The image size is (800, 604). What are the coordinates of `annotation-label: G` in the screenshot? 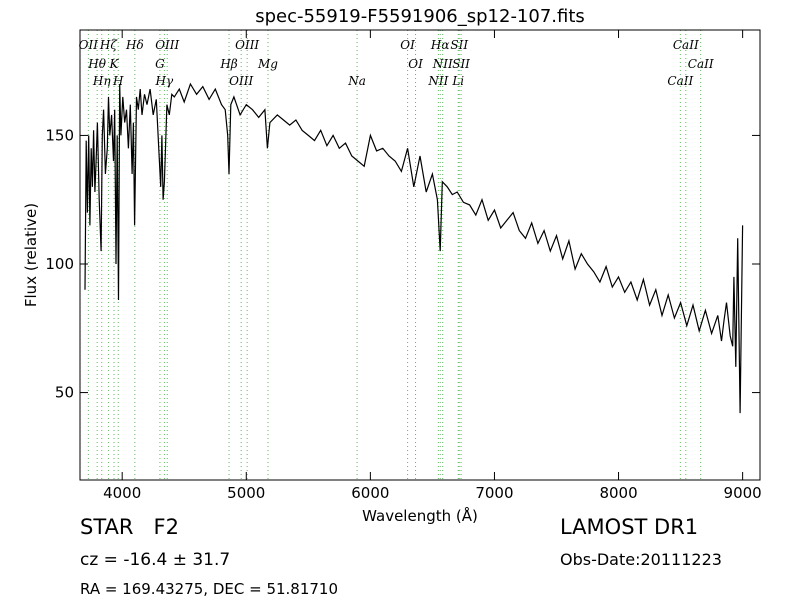 It's located at (160, 64).